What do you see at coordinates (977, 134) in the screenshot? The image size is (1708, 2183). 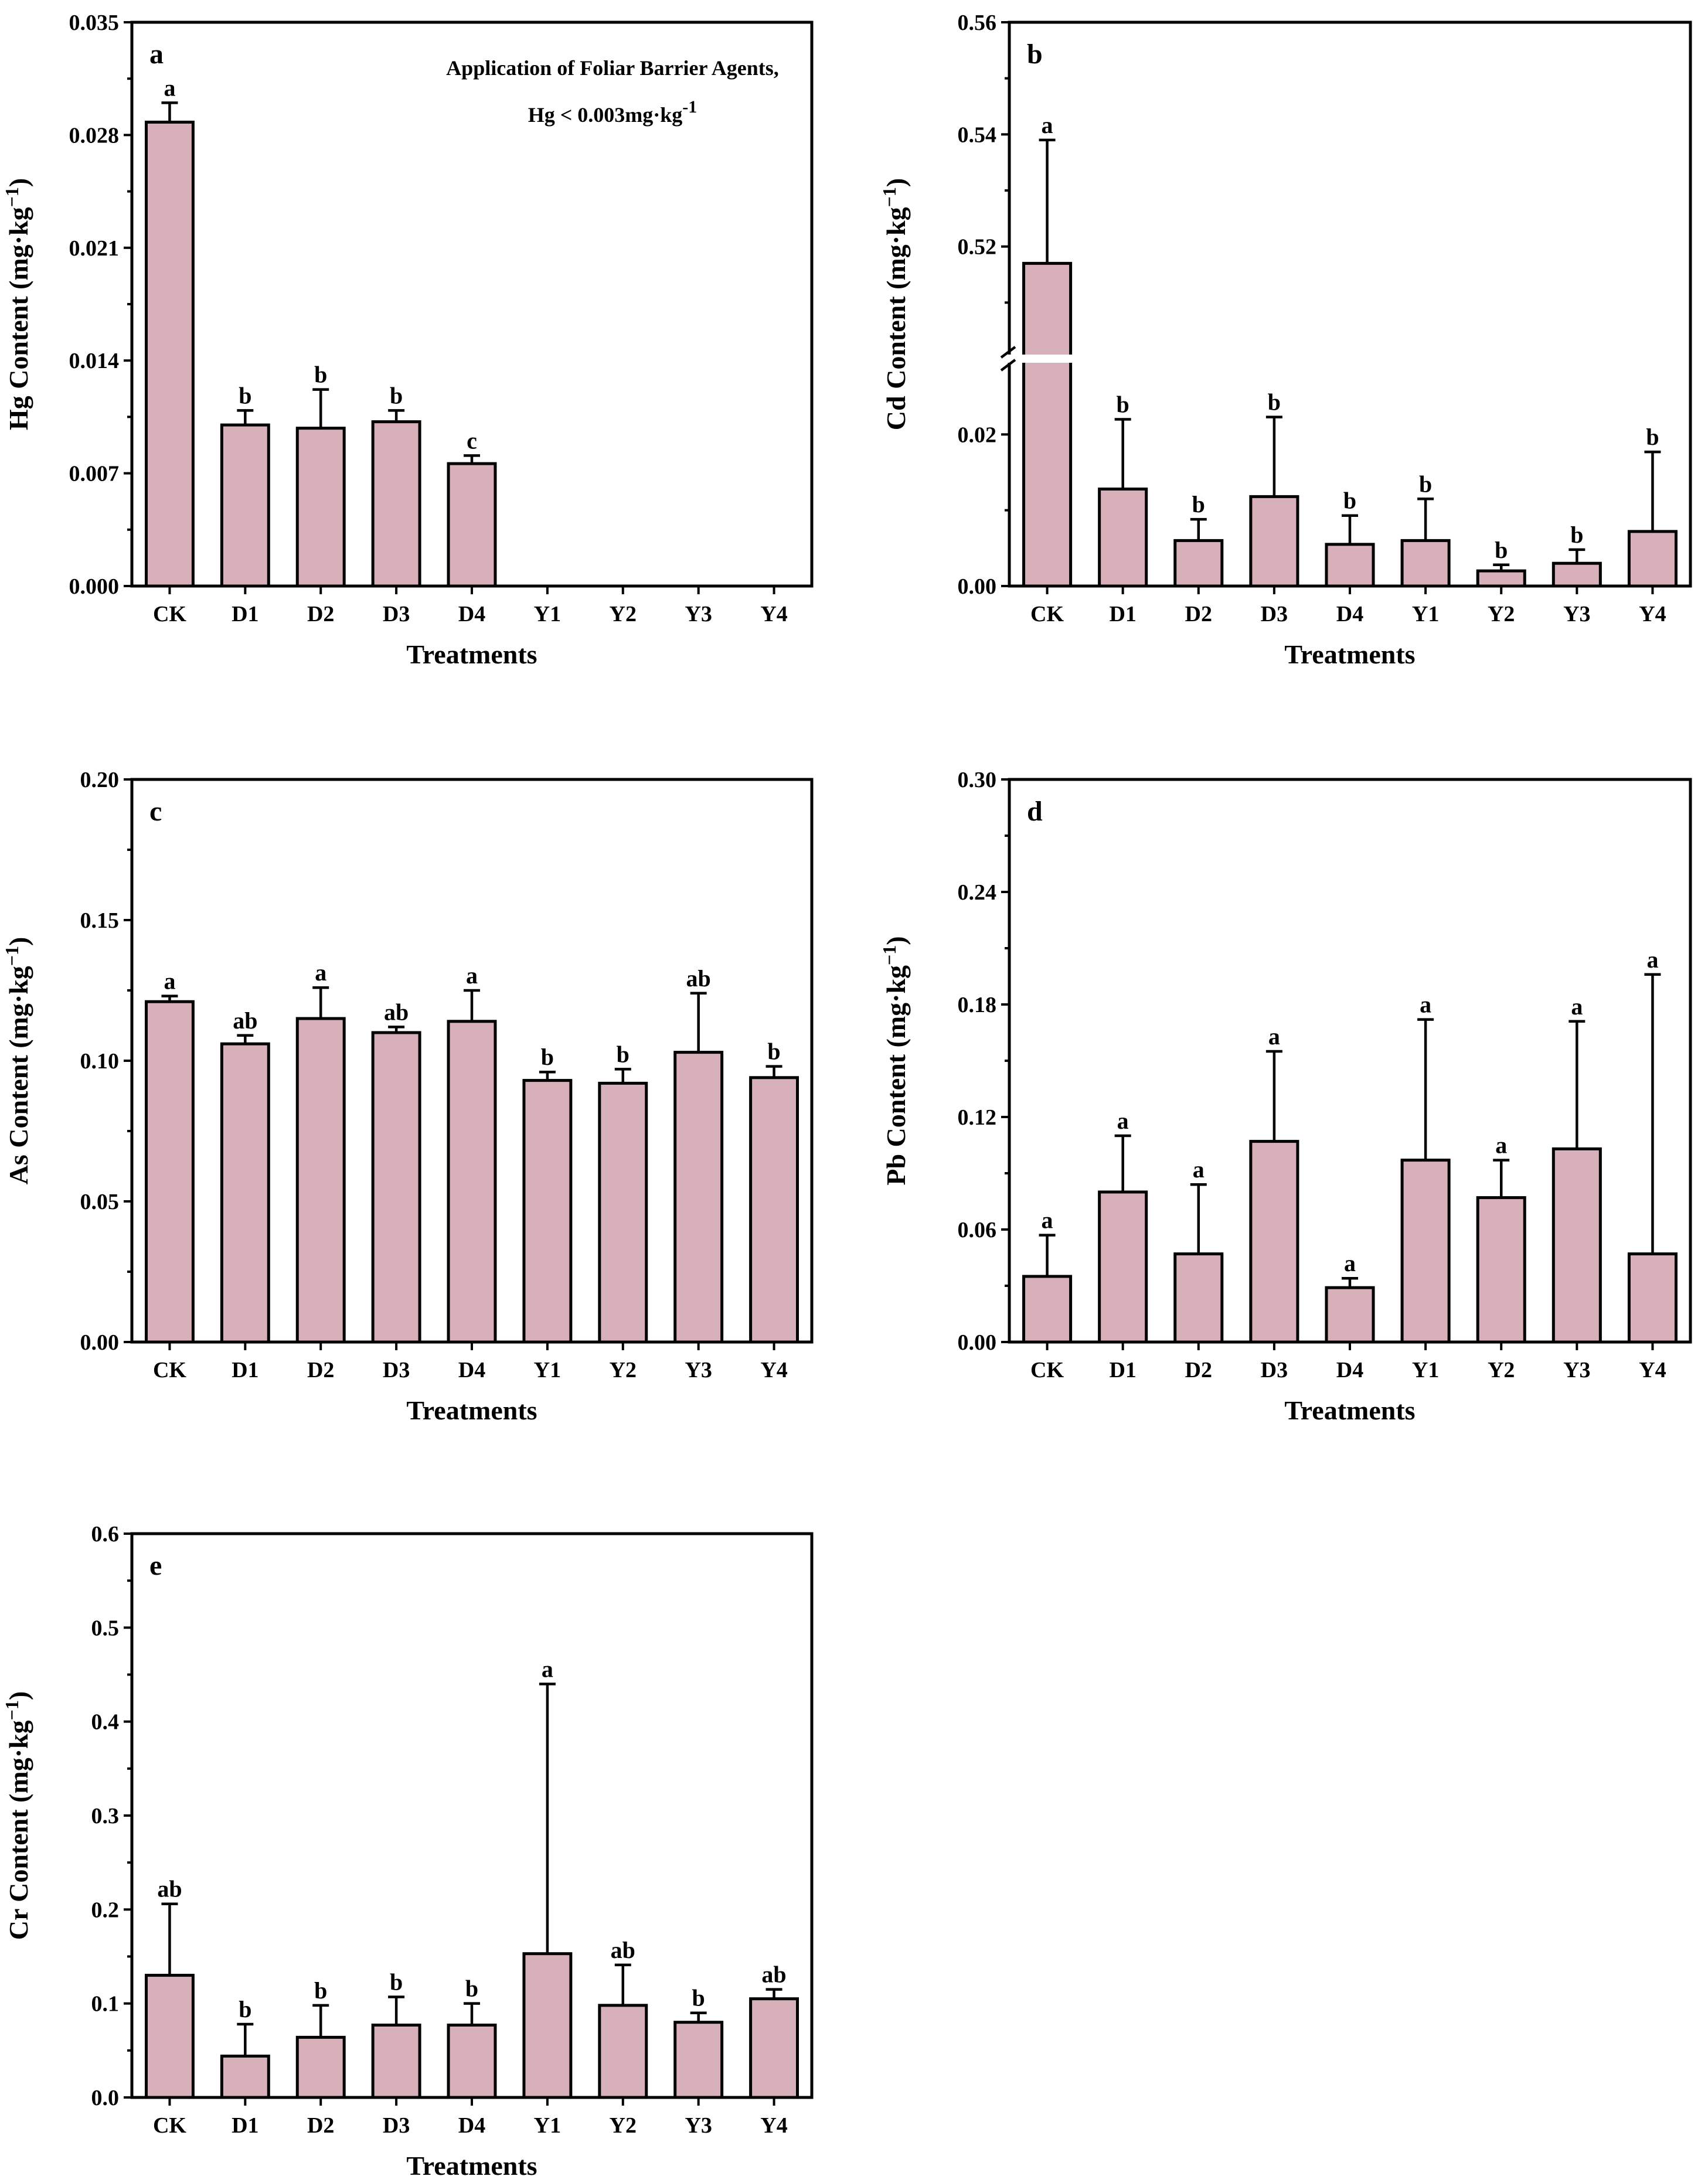 I see `y-tick-label: 0.54` at bounding box center [977, 134].